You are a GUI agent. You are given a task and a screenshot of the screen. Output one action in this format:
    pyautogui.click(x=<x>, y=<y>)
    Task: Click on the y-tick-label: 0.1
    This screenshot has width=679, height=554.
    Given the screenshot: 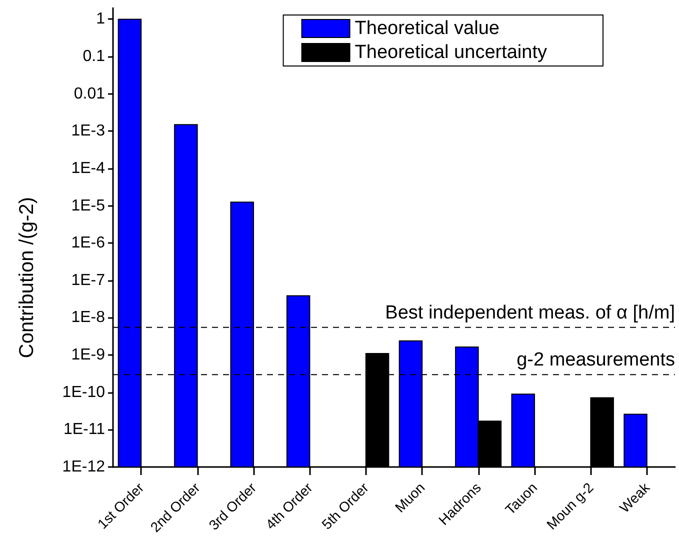 What is the action you would take?
    pyautogui.click(x=94, y=57)
    